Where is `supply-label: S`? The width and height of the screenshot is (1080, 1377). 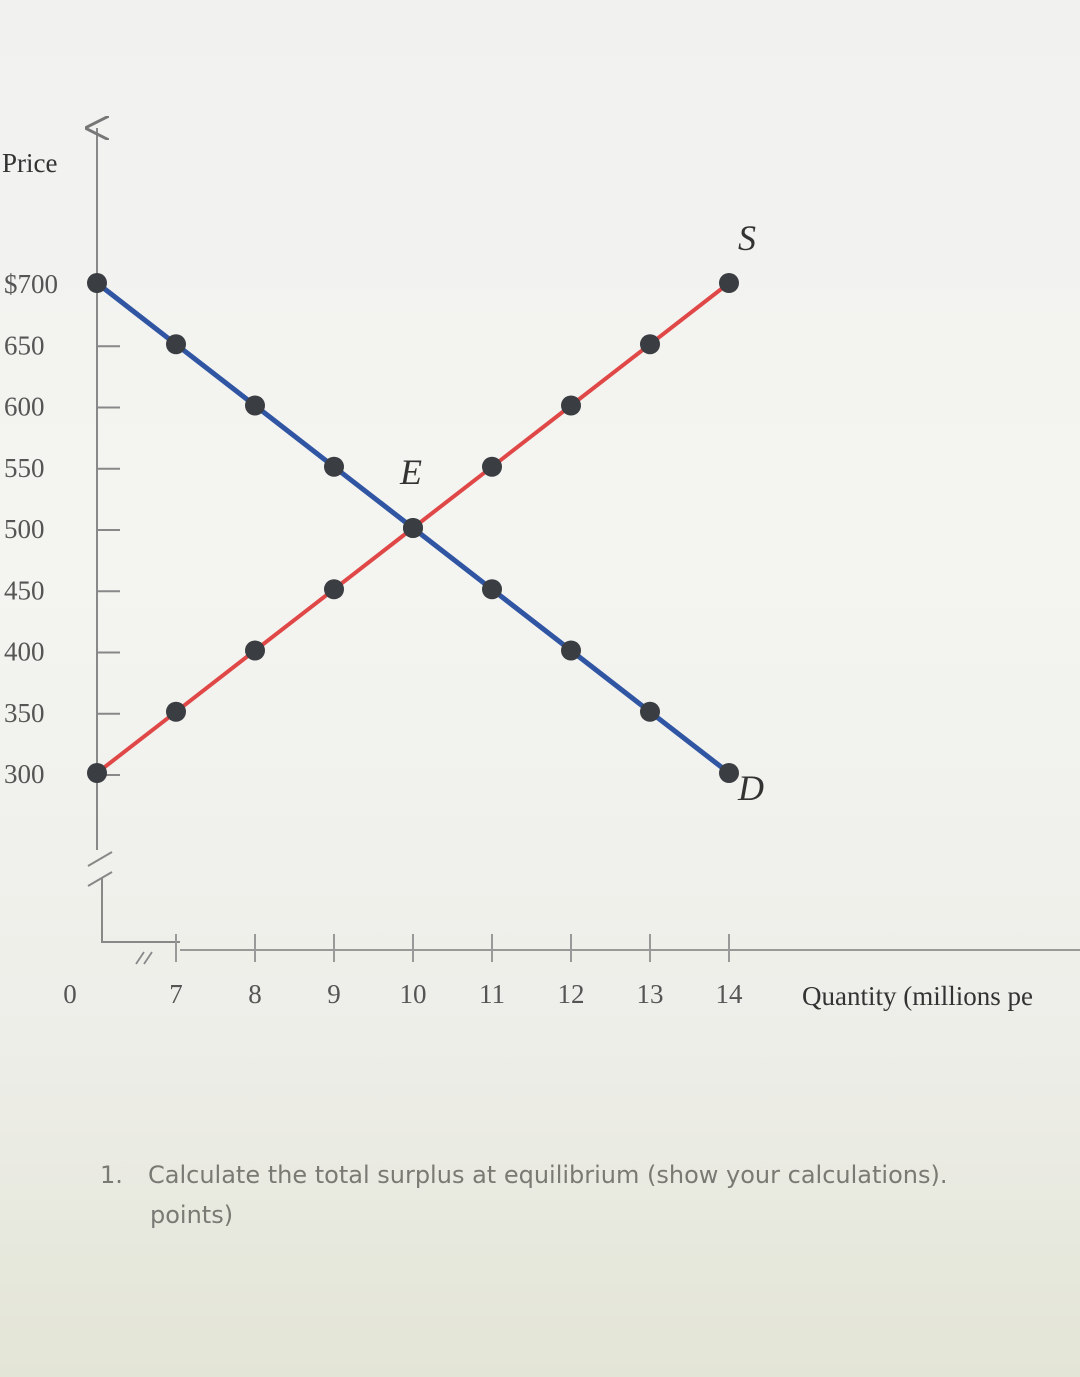
supply-label: S is located at coordinates (747, 238).